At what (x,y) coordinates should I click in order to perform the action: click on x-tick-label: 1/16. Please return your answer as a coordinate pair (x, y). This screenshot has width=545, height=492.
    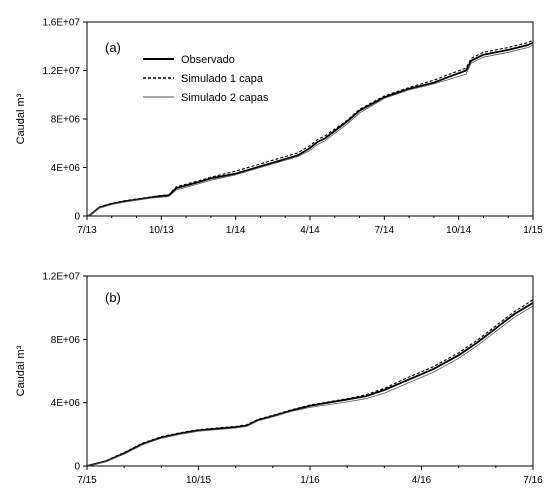
    Looking at the image, I should click on (310, 480).